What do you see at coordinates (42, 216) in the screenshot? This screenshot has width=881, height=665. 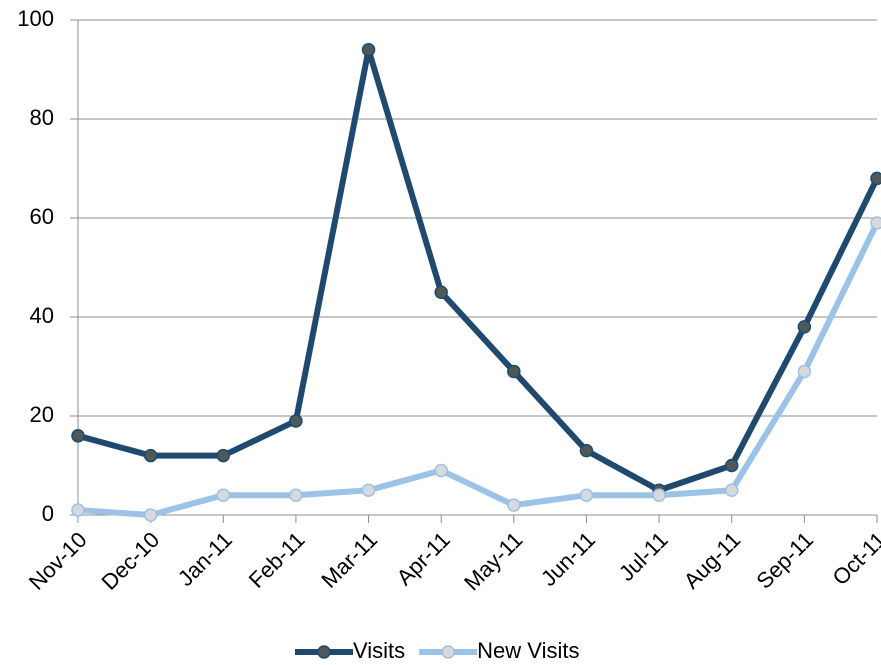 I see `y-tick-label: 60` at bounding box center [42, 216].